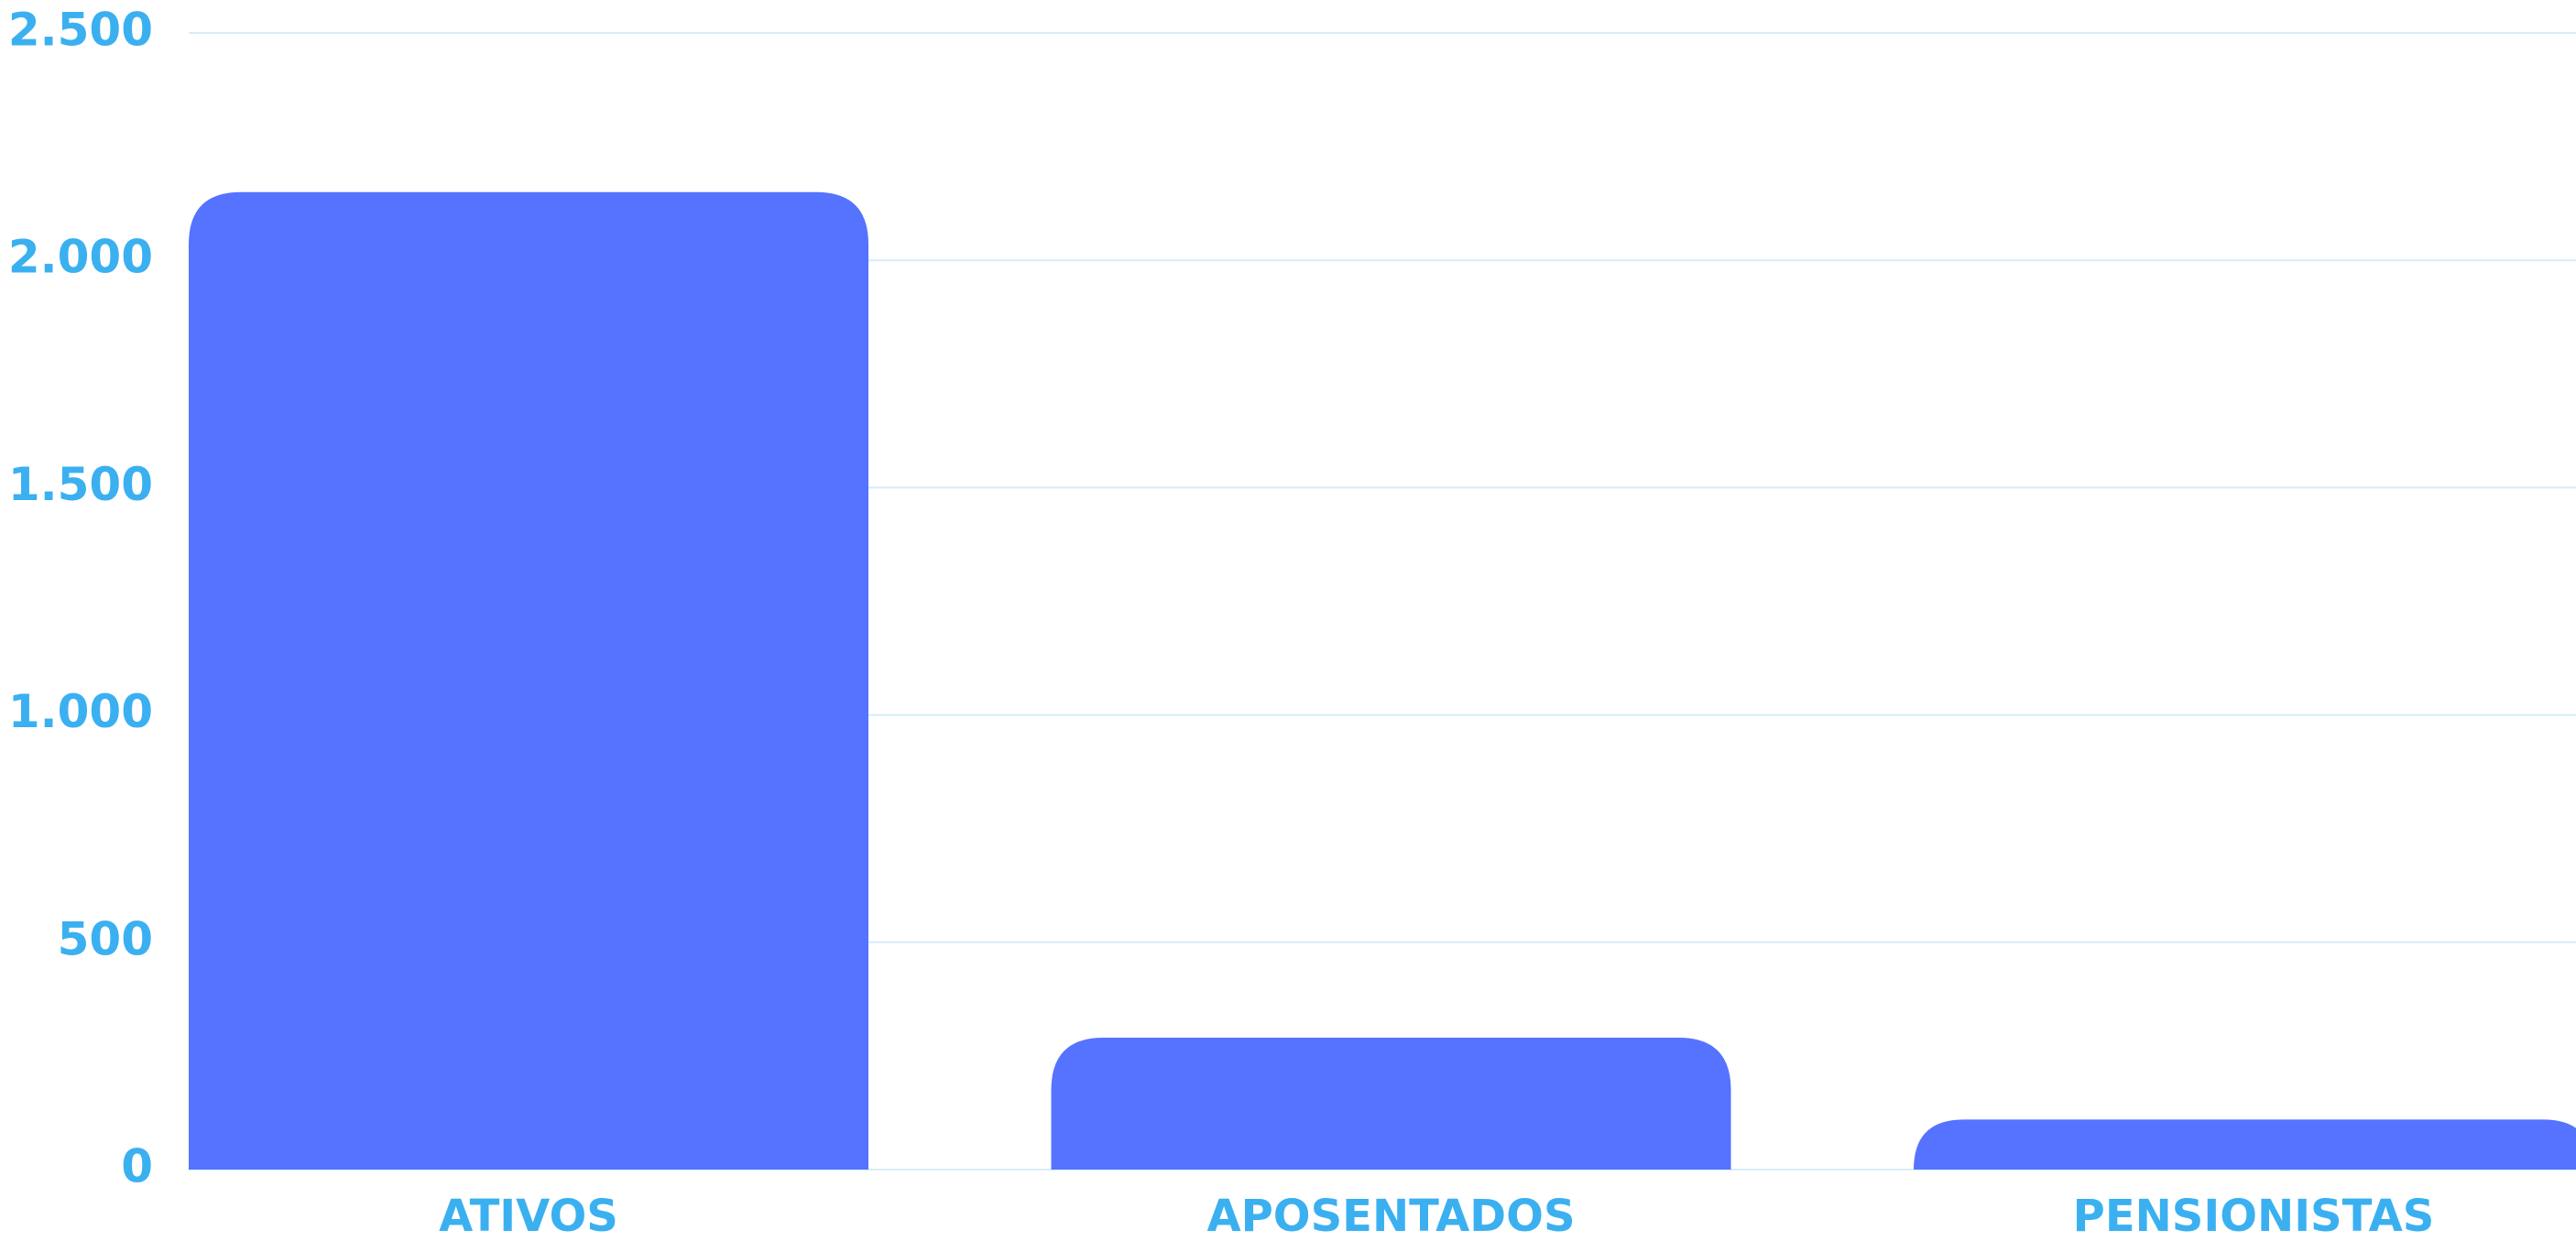  Describe the element at coordinates (81, 484) in the screenshot. I see `y-tick-label: 1.500` at that location.